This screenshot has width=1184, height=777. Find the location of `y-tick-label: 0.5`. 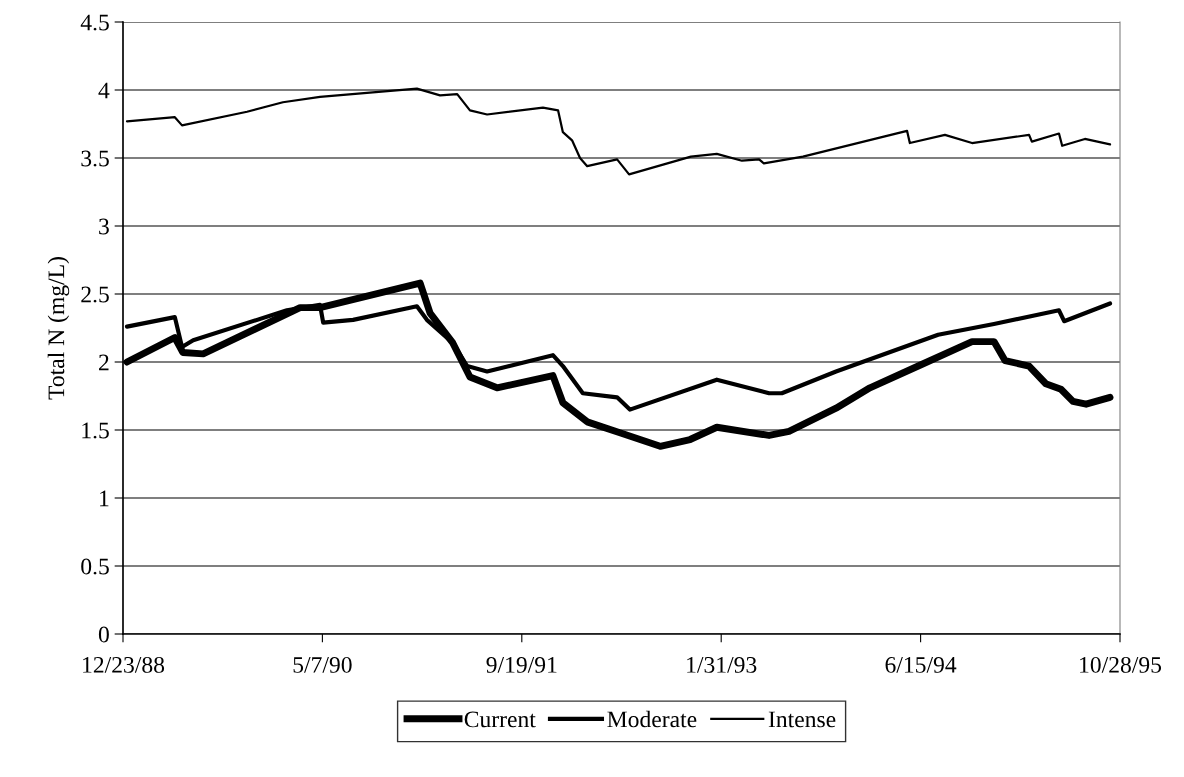

y-tick-label: 0.5 is located at coordinates (95, 566).